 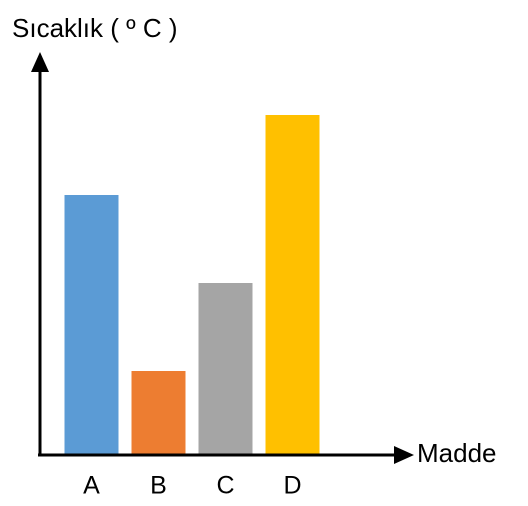 I want to click on x-tick-label: A, so click(x=91, y=486).